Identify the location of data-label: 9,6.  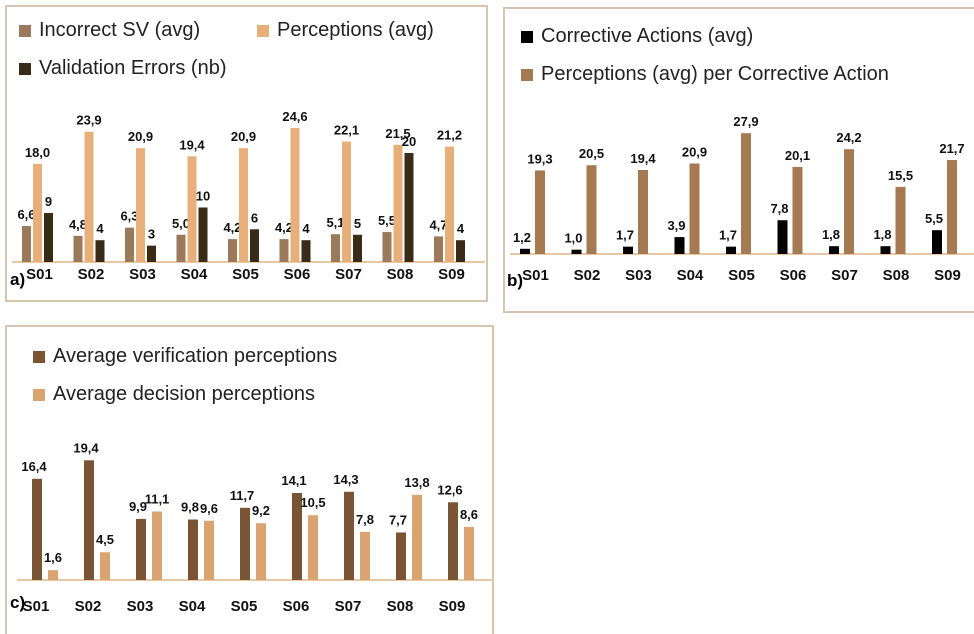
(209, 508).